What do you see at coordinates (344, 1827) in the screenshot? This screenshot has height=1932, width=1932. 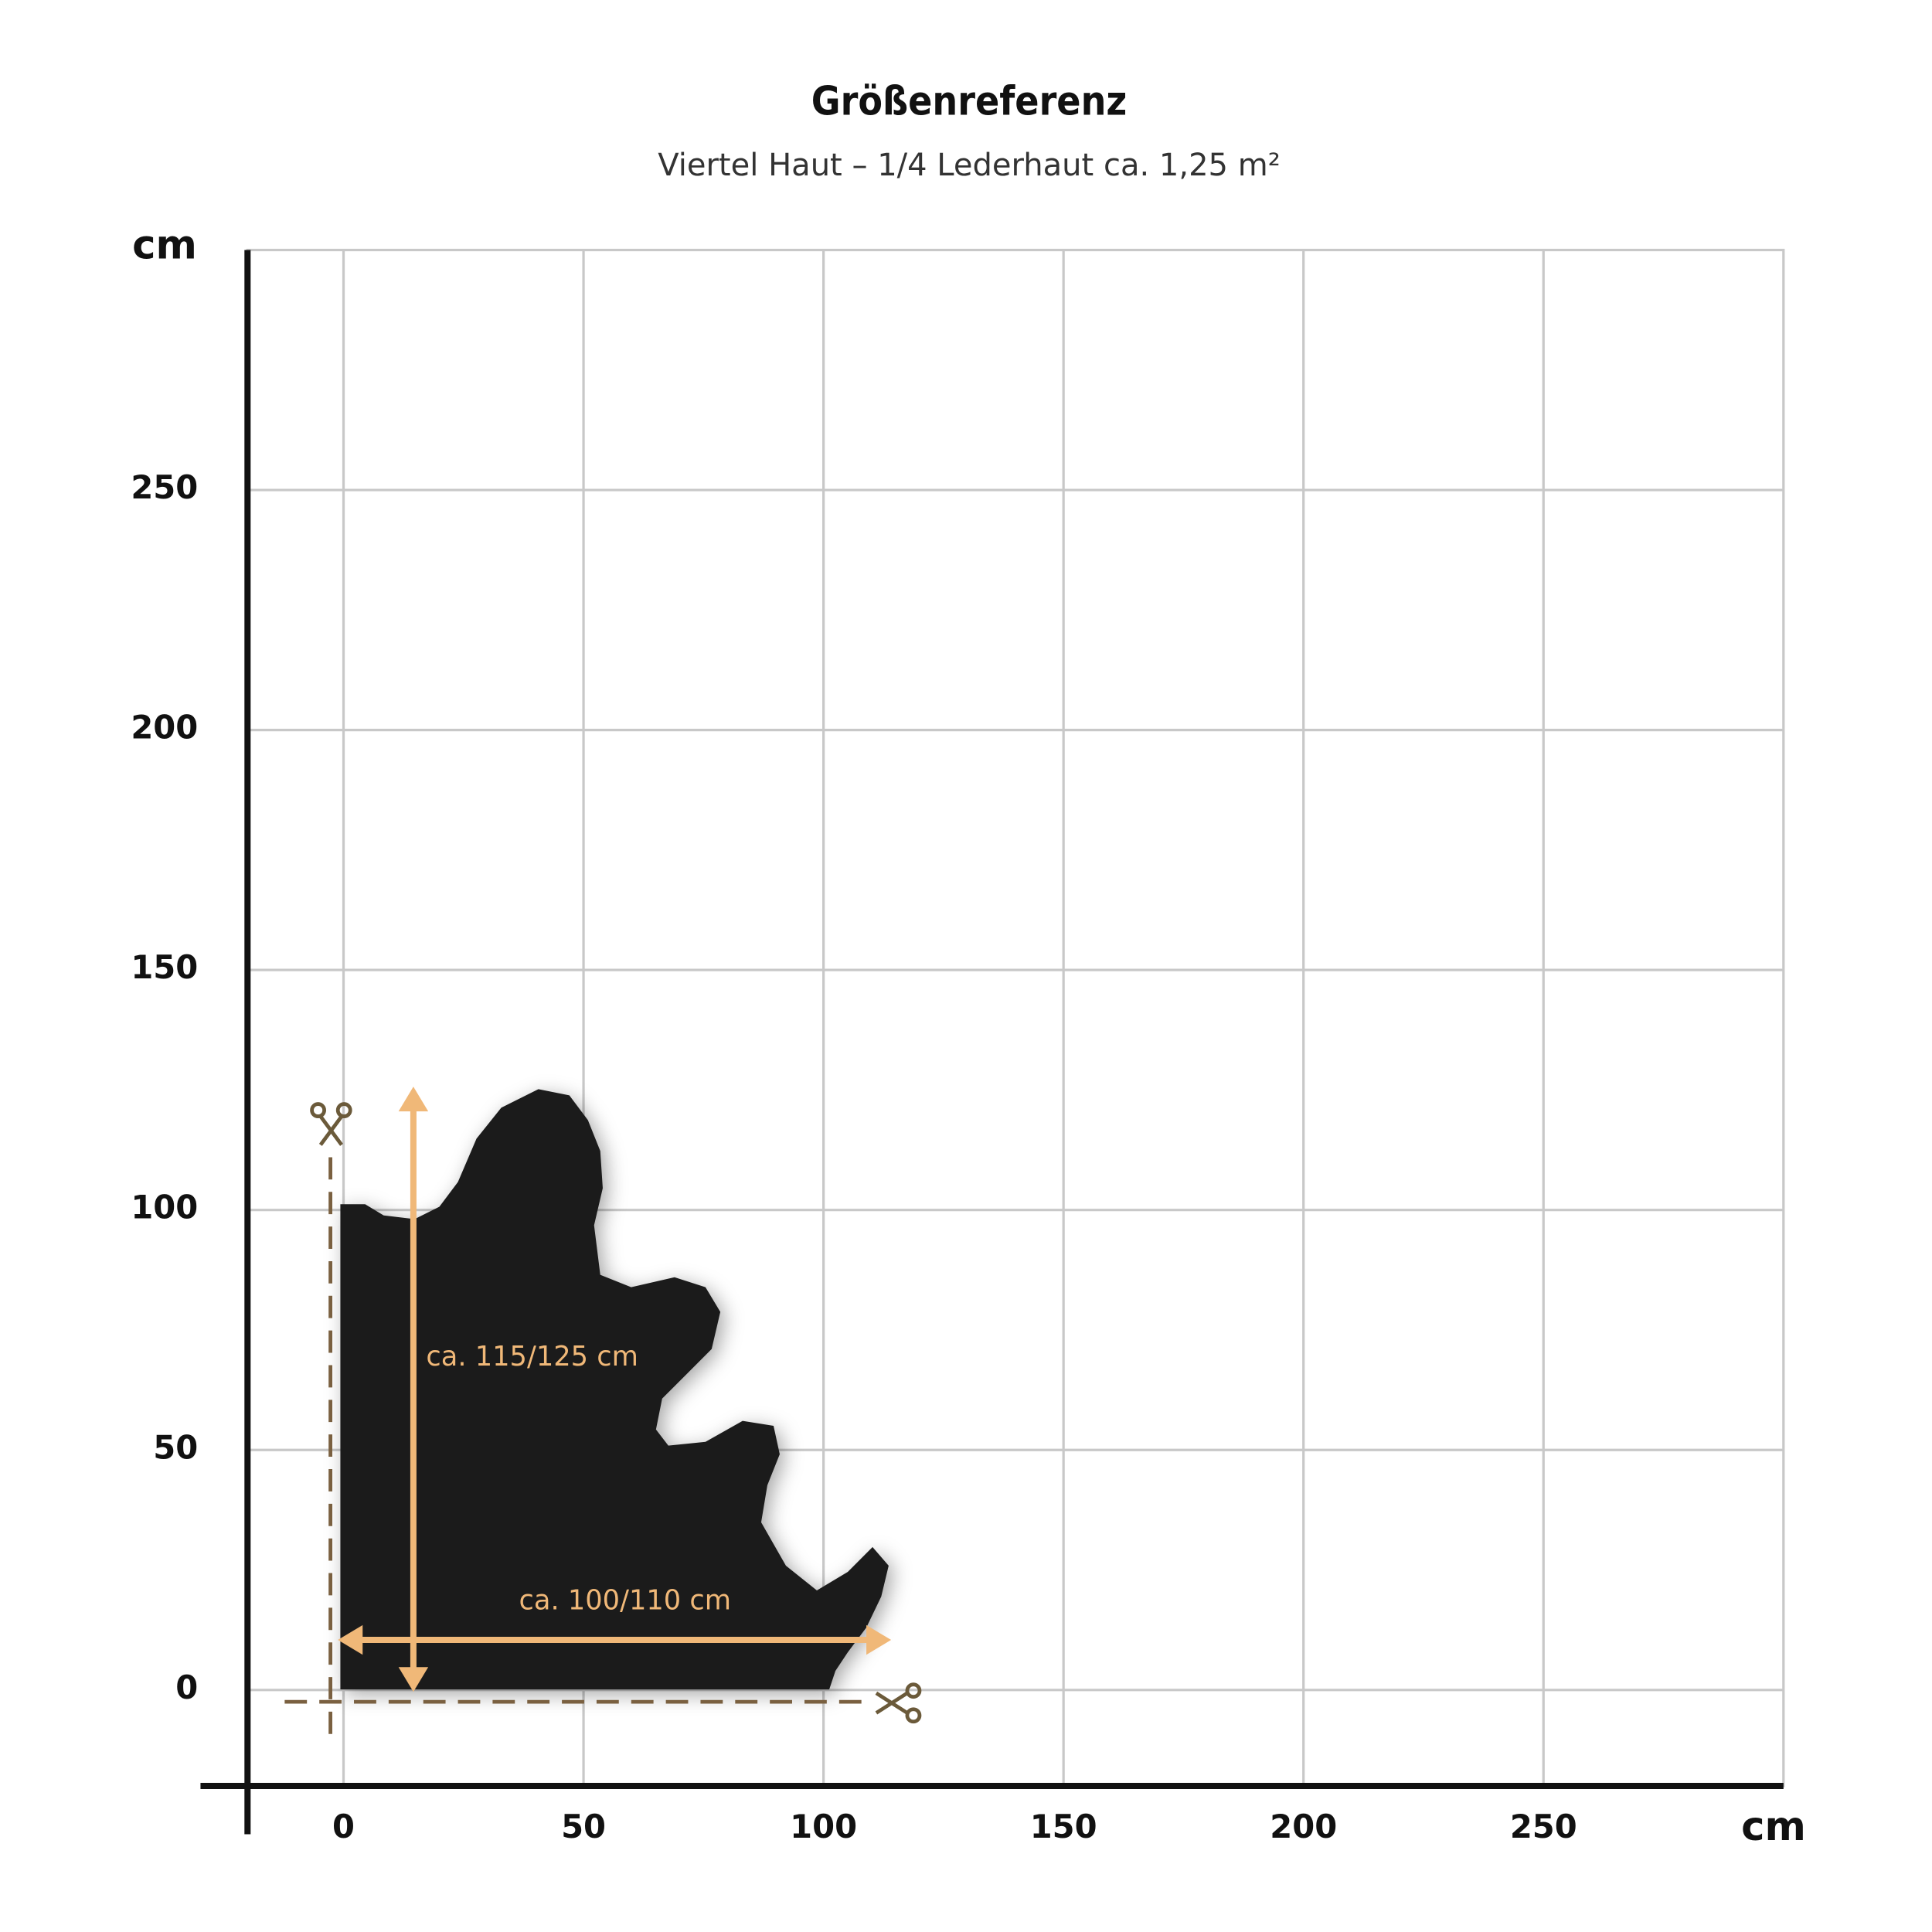 I see `x-tick-label: 0` at bounding box center [344, 1827].